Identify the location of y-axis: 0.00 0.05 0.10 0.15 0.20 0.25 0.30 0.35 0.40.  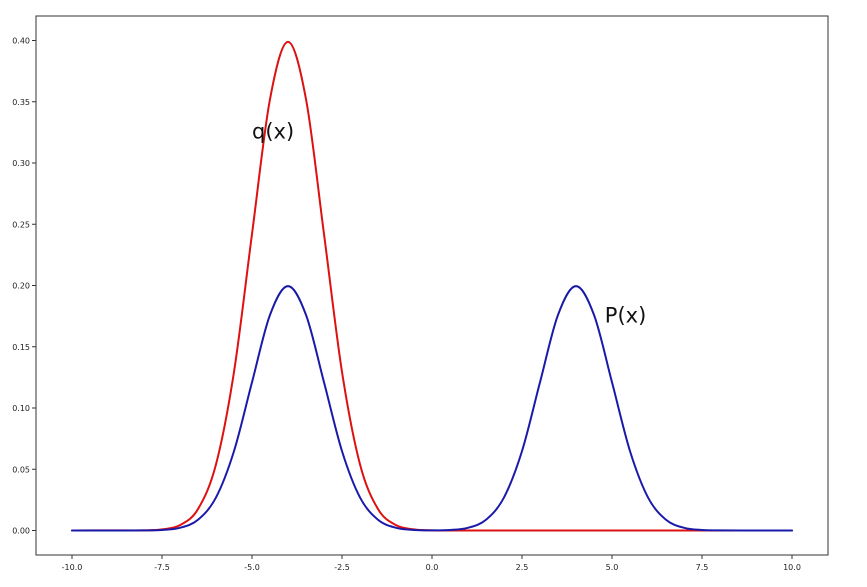
(24, 286).